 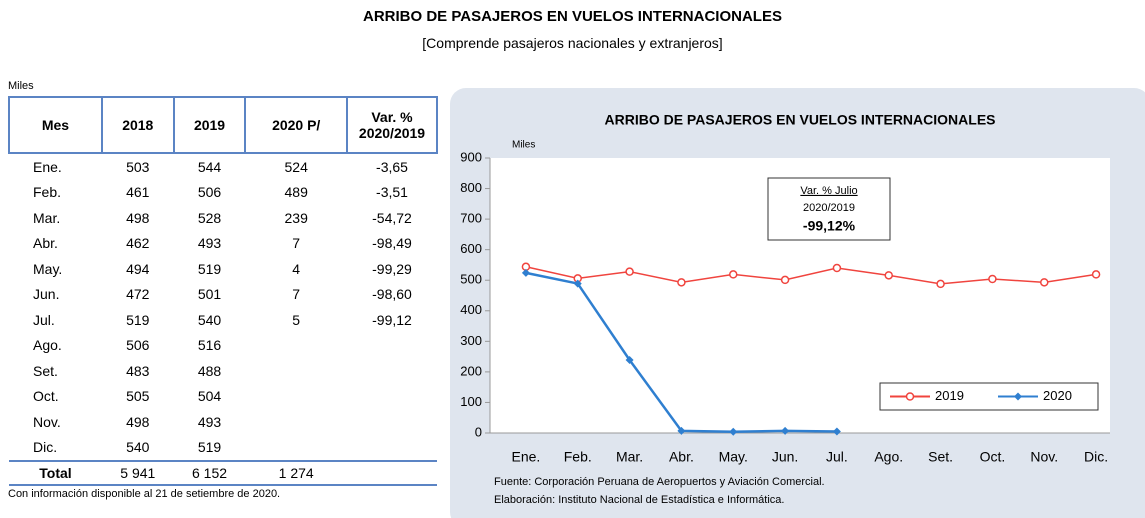 I want to click on x-tick-label: Set., so click(x=940, y=457).